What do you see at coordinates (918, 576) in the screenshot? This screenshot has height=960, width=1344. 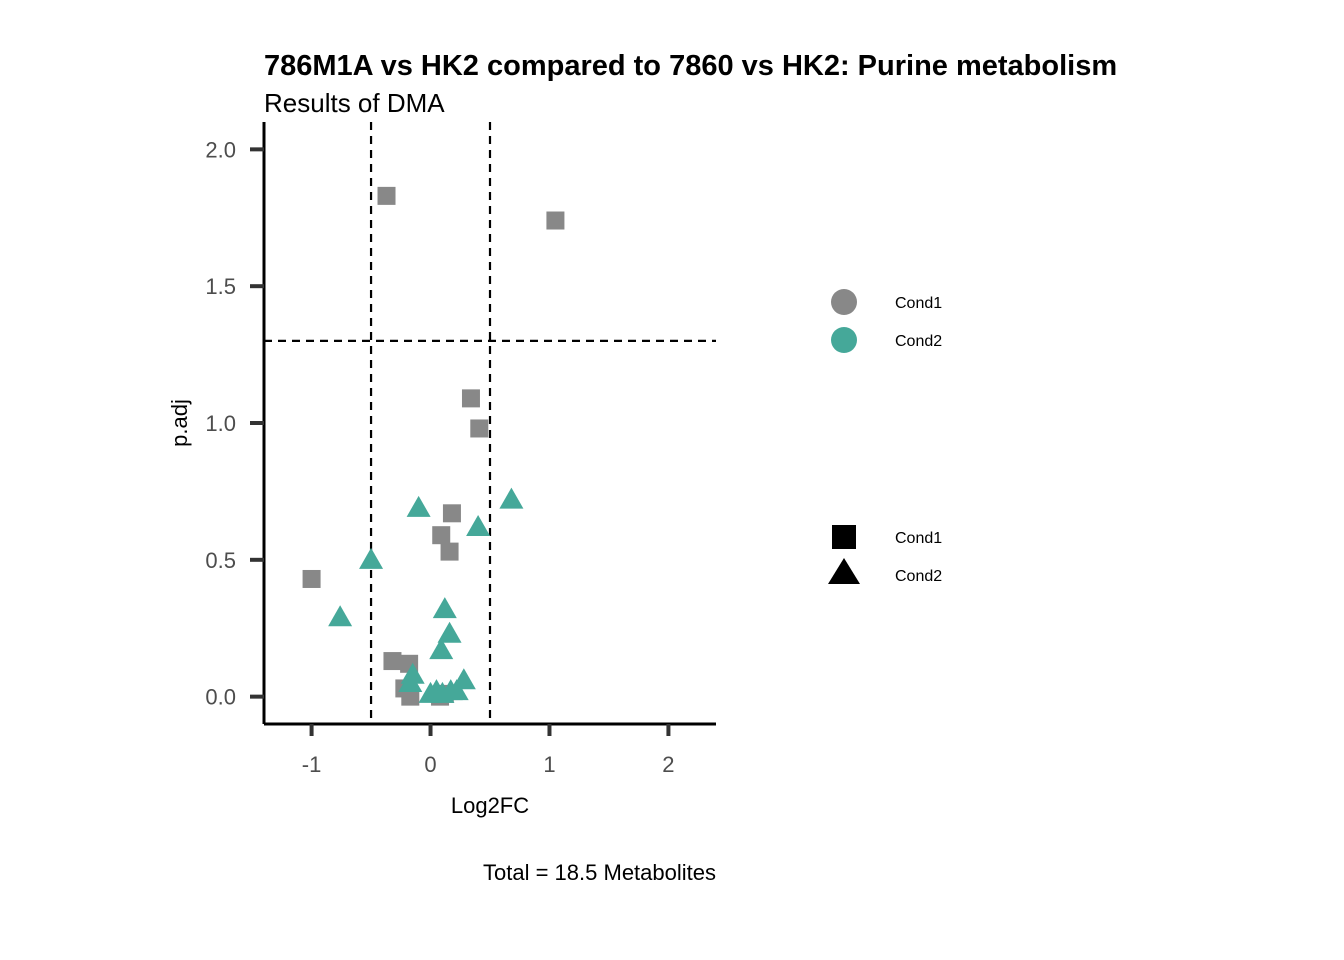 I see `legend-label-cond2-shape: Cond2` at bounding box center [918, 576].